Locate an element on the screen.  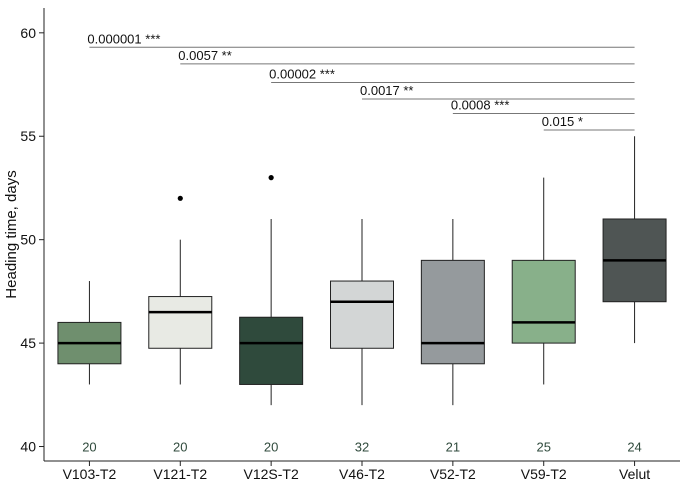
sample-count-label: 32 is located at coordinates (362, 447).